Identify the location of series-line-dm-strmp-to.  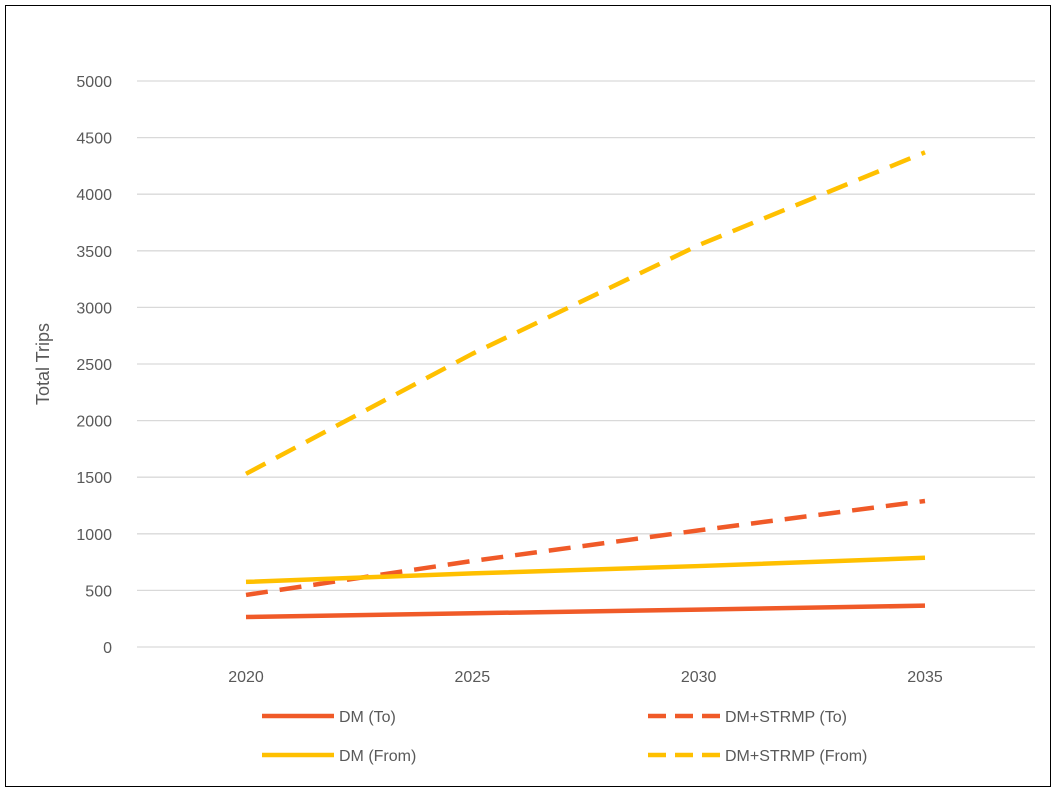
(585, 548).